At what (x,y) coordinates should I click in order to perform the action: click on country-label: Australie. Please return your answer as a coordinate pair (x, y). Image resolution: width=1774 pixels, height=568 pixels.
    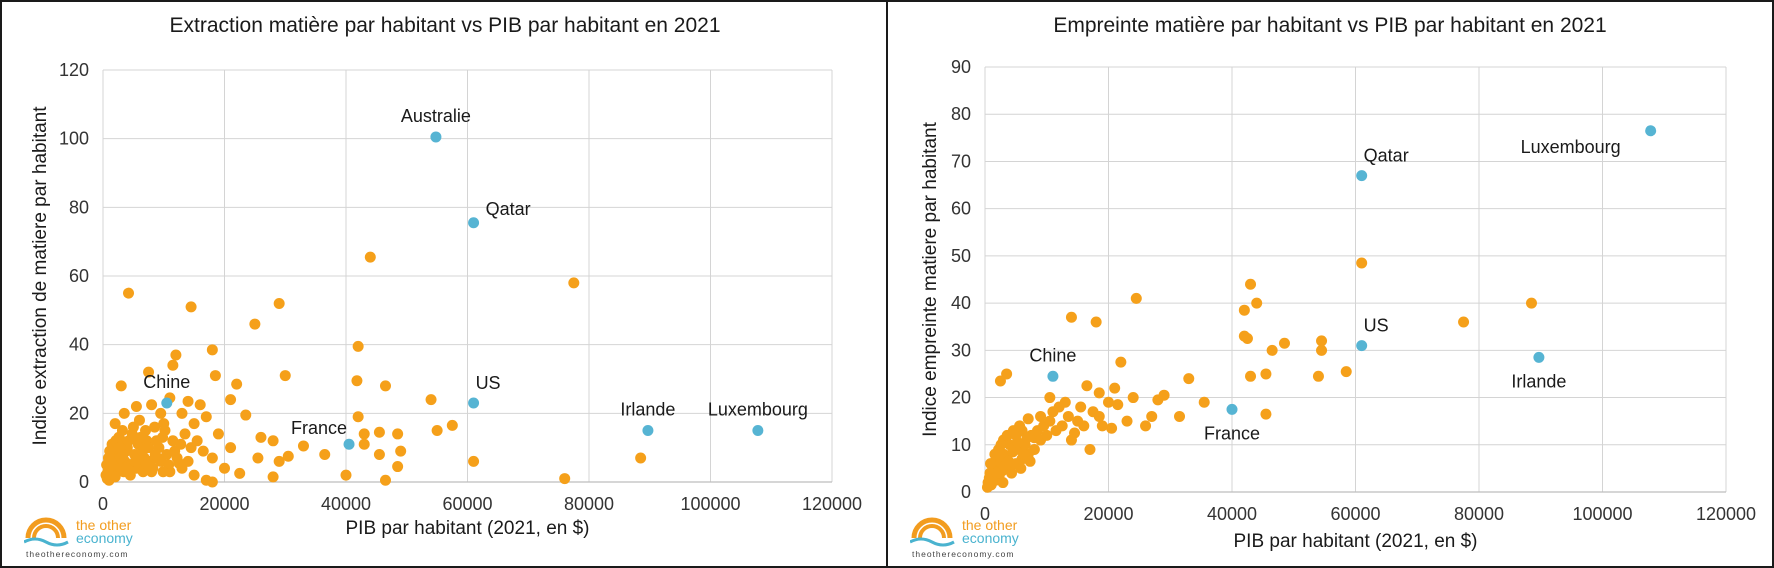
    Looking at the image, I should click on (436, 116).